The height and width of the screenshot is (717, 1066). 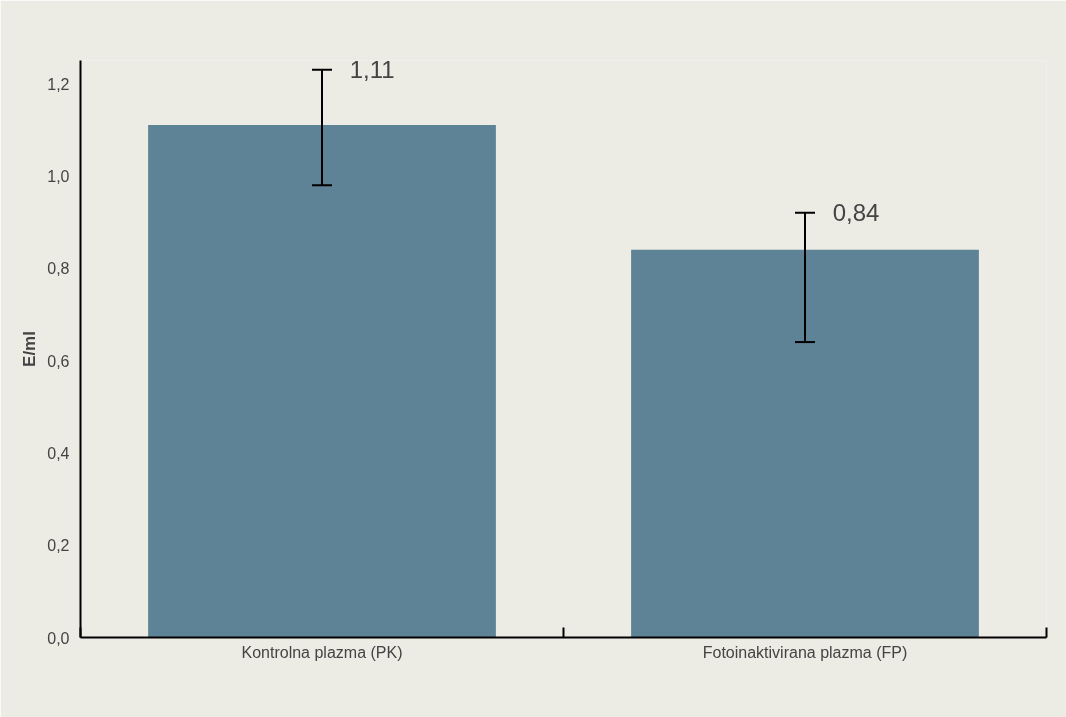 I want to click on y-tick-label: 0,8, so click(x=58, y=269).